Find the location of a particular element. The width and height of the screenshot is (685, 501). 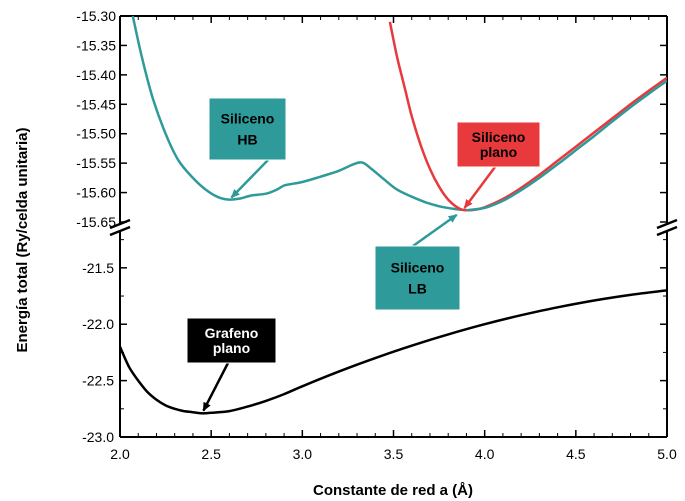

annotation-hb: Siliceno HB is located at coordinates (247, 148).